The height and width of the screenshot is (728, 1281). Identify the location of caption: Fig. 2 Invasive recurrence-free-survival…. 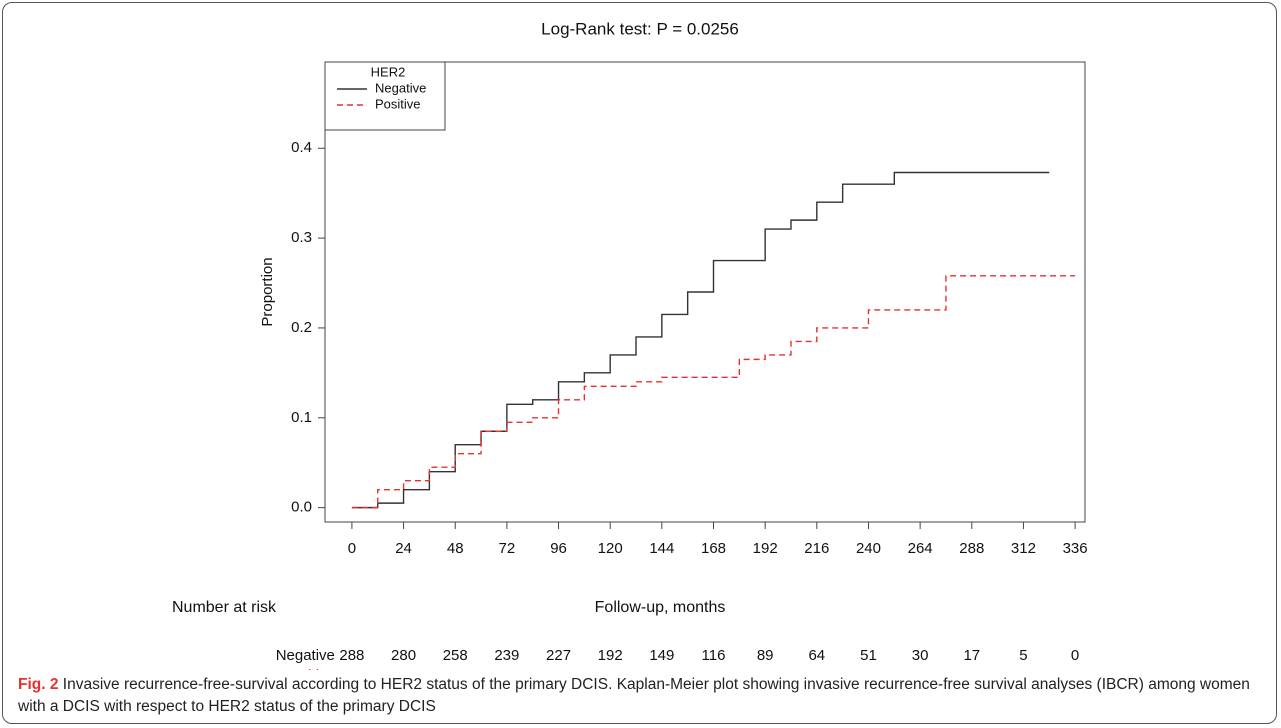
(640, 696).